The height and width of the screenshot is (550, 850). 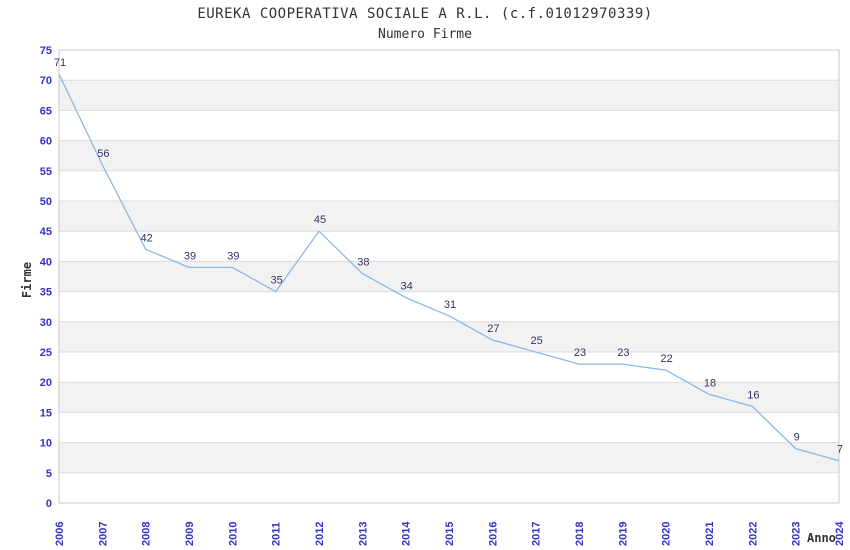 I want to click on y-tick-label: 55, so click(x=46, y=172).